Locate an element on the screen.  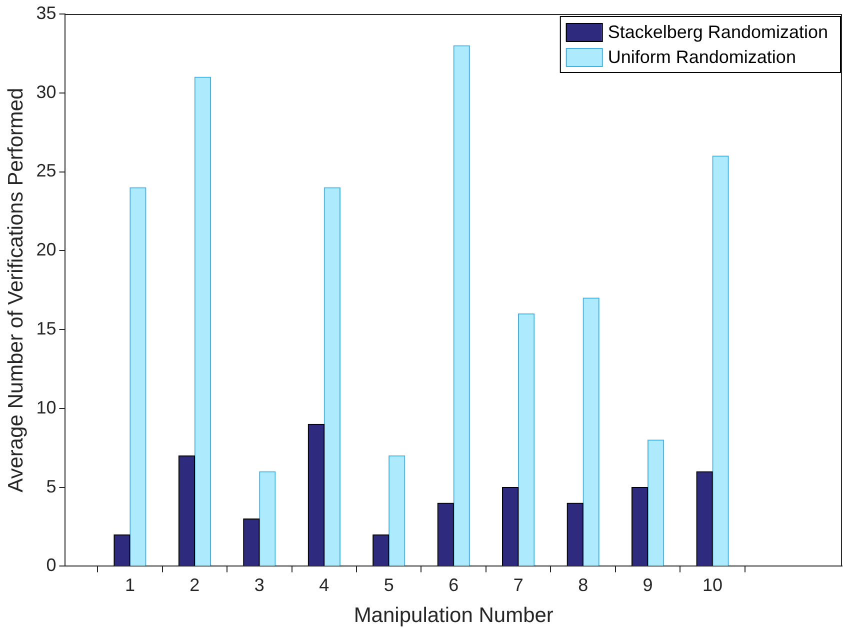
x-tick-label: 5 is located at coordinates (389, 584).